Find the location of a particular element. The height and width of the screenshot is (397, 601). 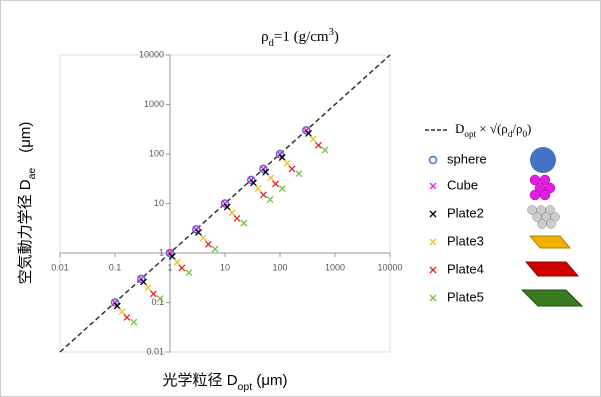

legend-label-part: 0 is located at coordinates (524, 134).